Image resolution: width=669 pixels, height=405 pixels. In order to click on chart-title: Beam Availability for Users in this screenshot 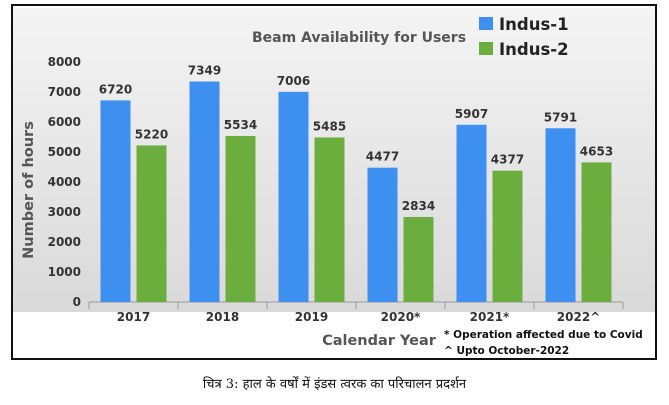, I will do `click(359, 38)`.